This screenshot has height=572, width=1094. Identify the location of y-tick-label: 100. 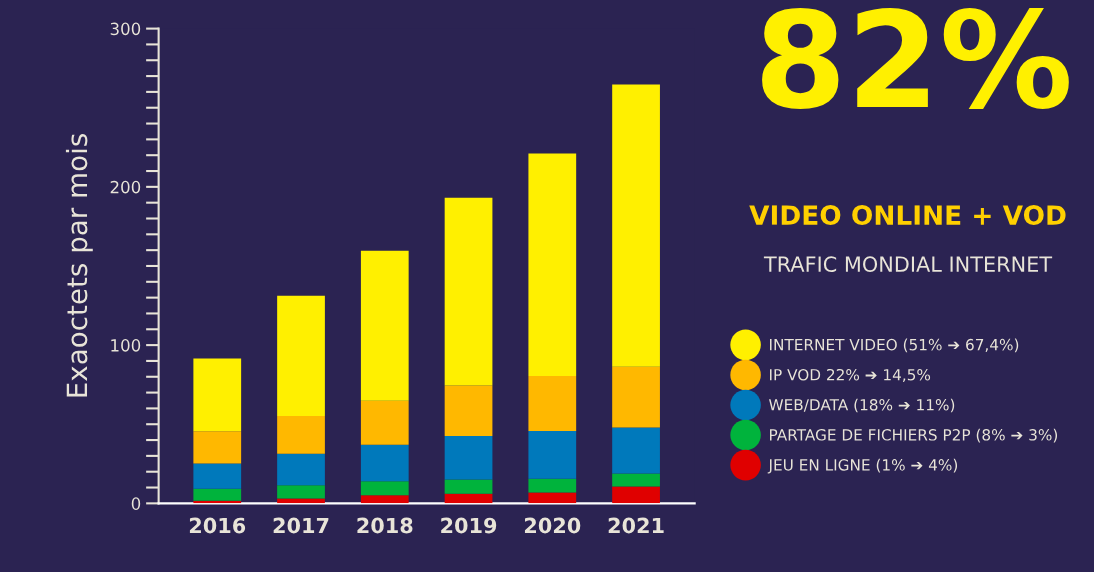
(126, 345).